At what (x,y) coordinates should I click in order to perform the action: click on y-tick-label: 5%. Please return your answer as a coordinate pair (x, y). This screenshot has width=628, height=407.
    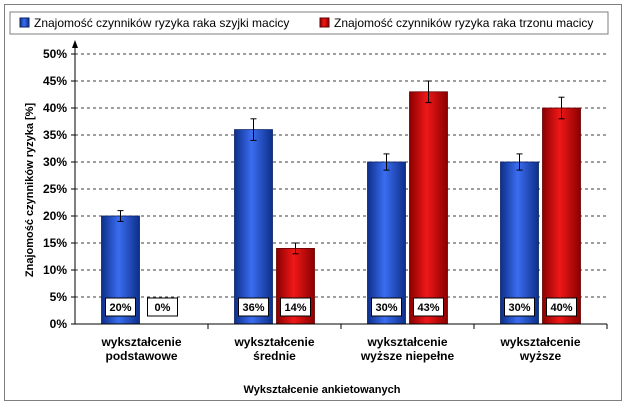
    Looking at the image, I should click on (59, 297).